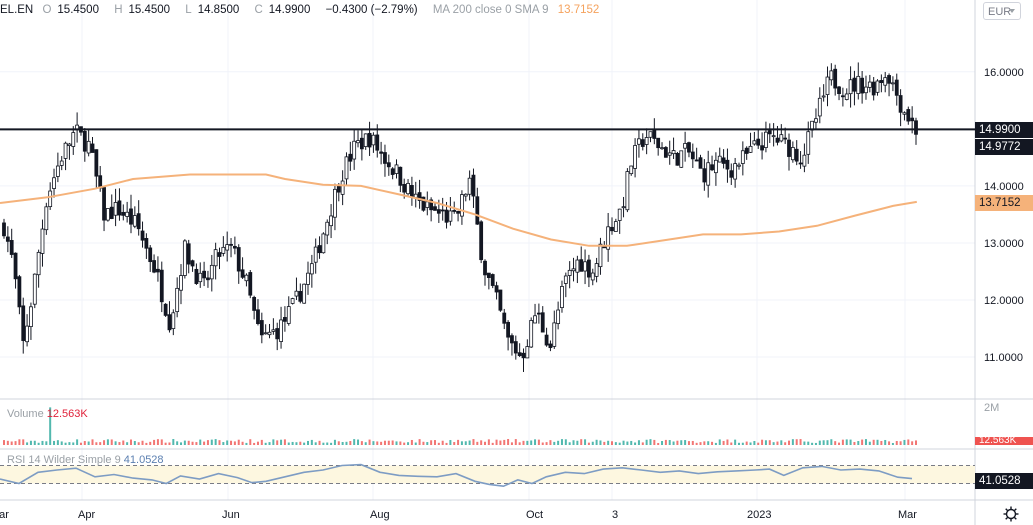  What do you see at coordinates (1011, 514) in the screenshot?
I see `gear-icon` at bounding box center [1011, 514].